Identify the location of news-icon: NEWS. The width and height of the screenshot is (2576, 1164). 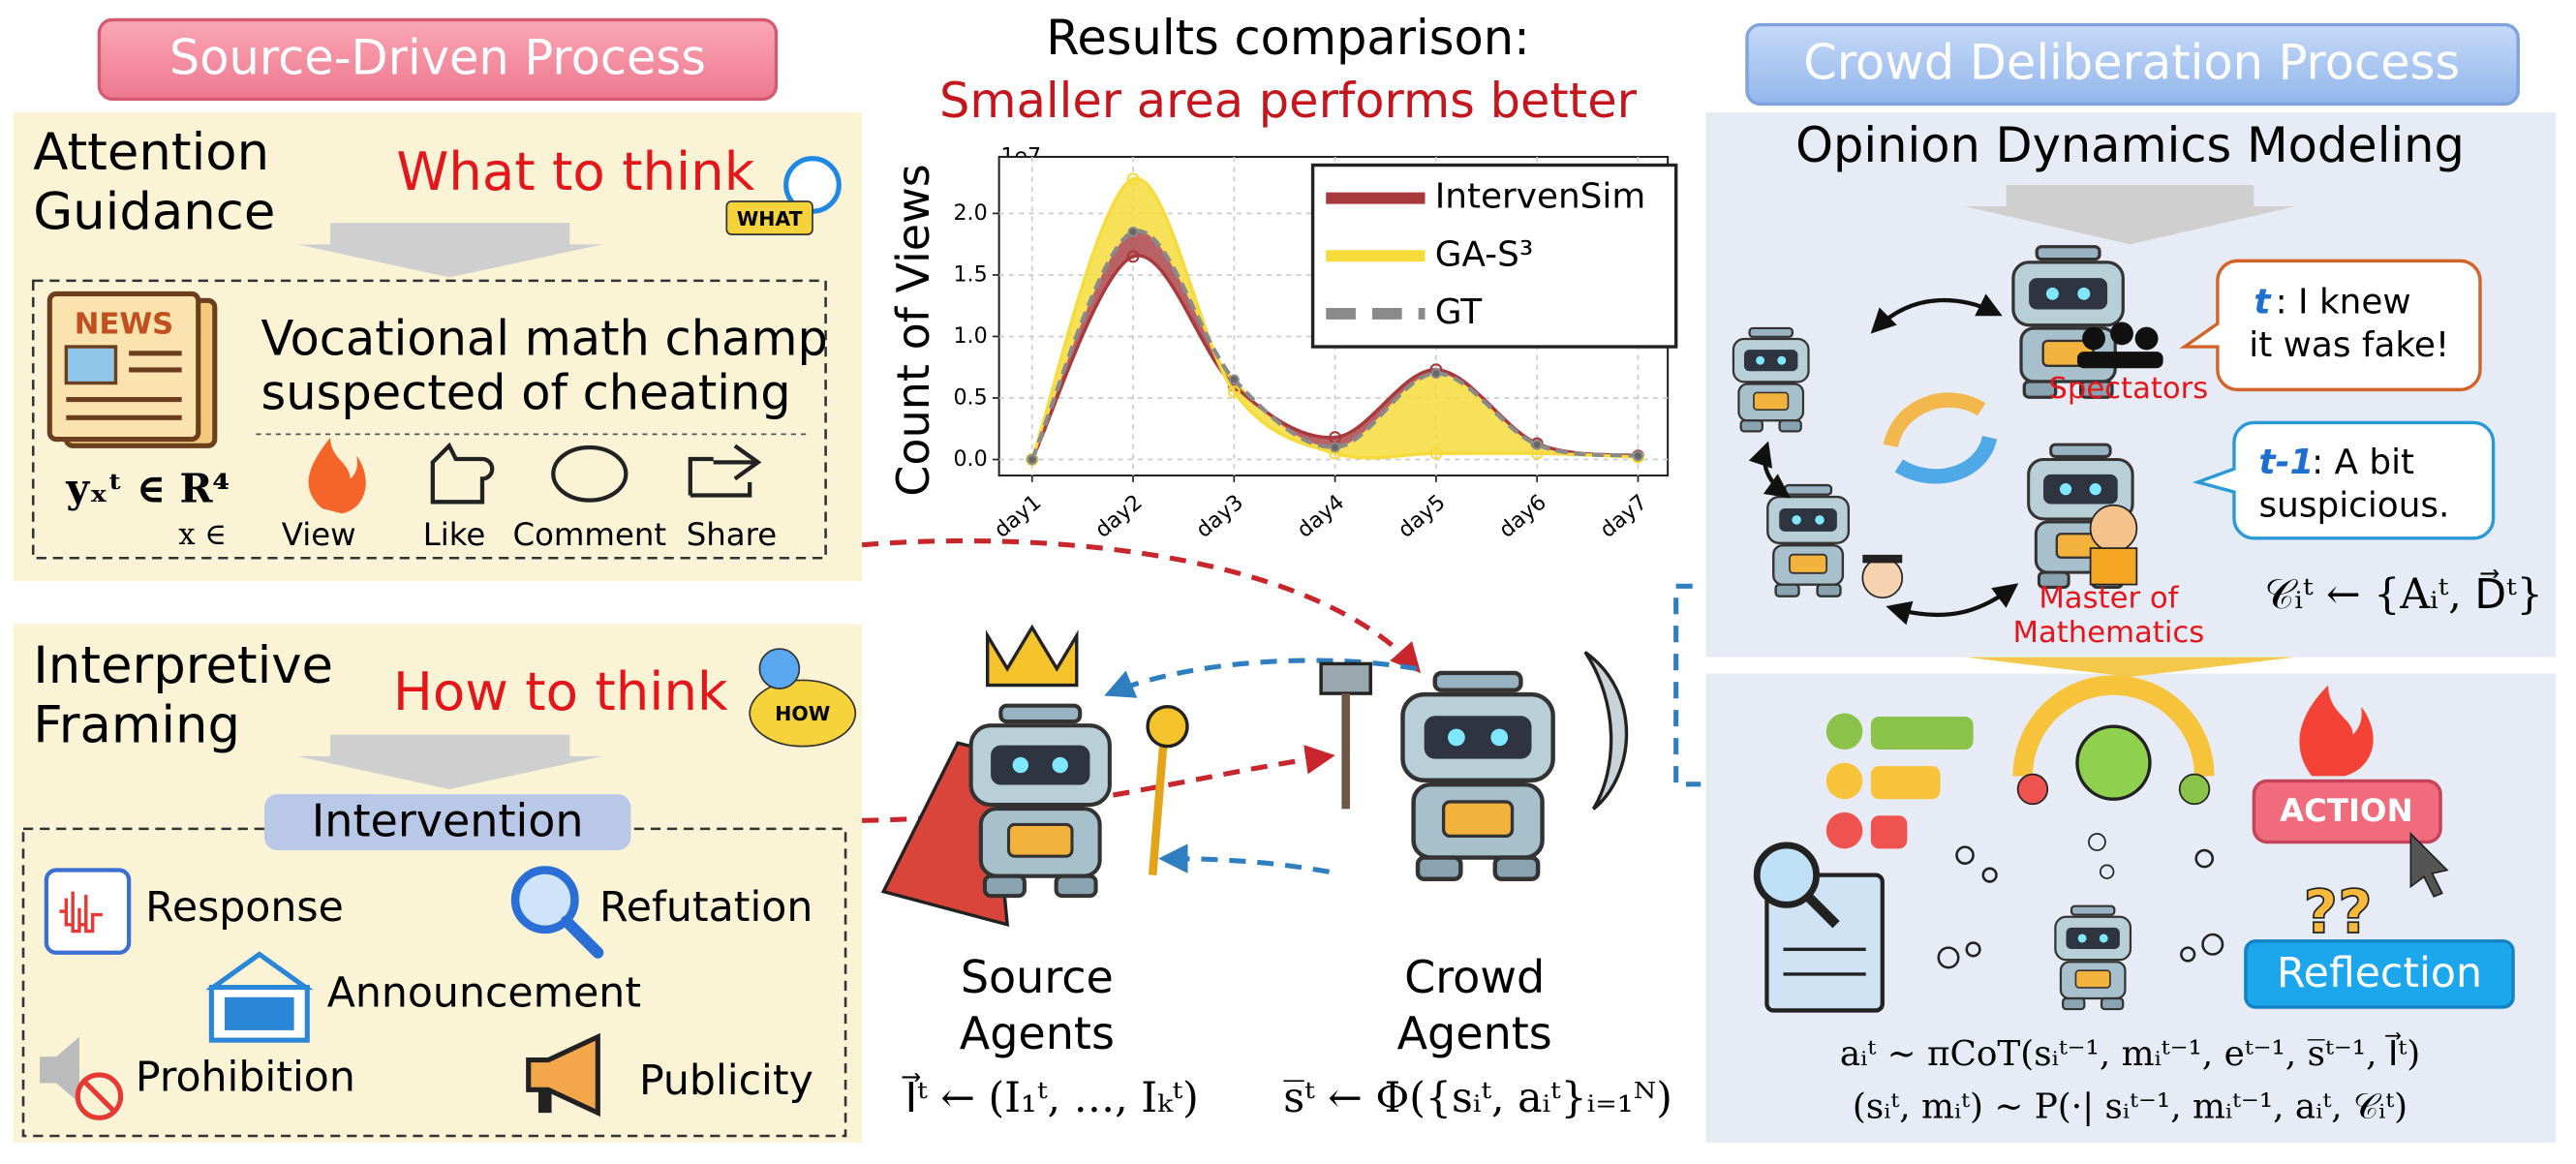
(132, 370).